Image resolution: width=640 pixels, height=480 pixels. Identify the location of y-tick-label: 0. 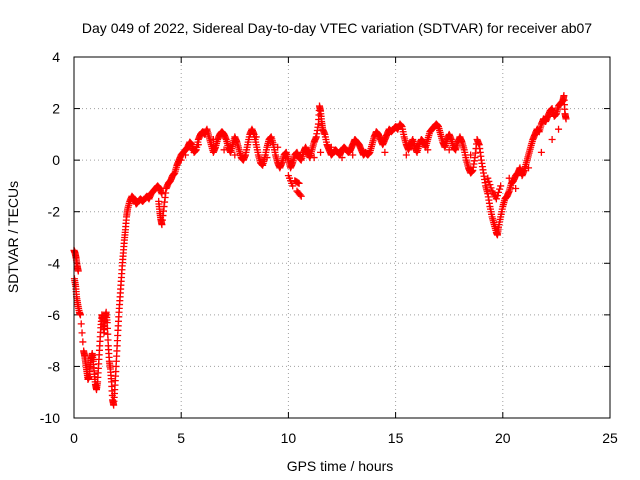
(56, 160).